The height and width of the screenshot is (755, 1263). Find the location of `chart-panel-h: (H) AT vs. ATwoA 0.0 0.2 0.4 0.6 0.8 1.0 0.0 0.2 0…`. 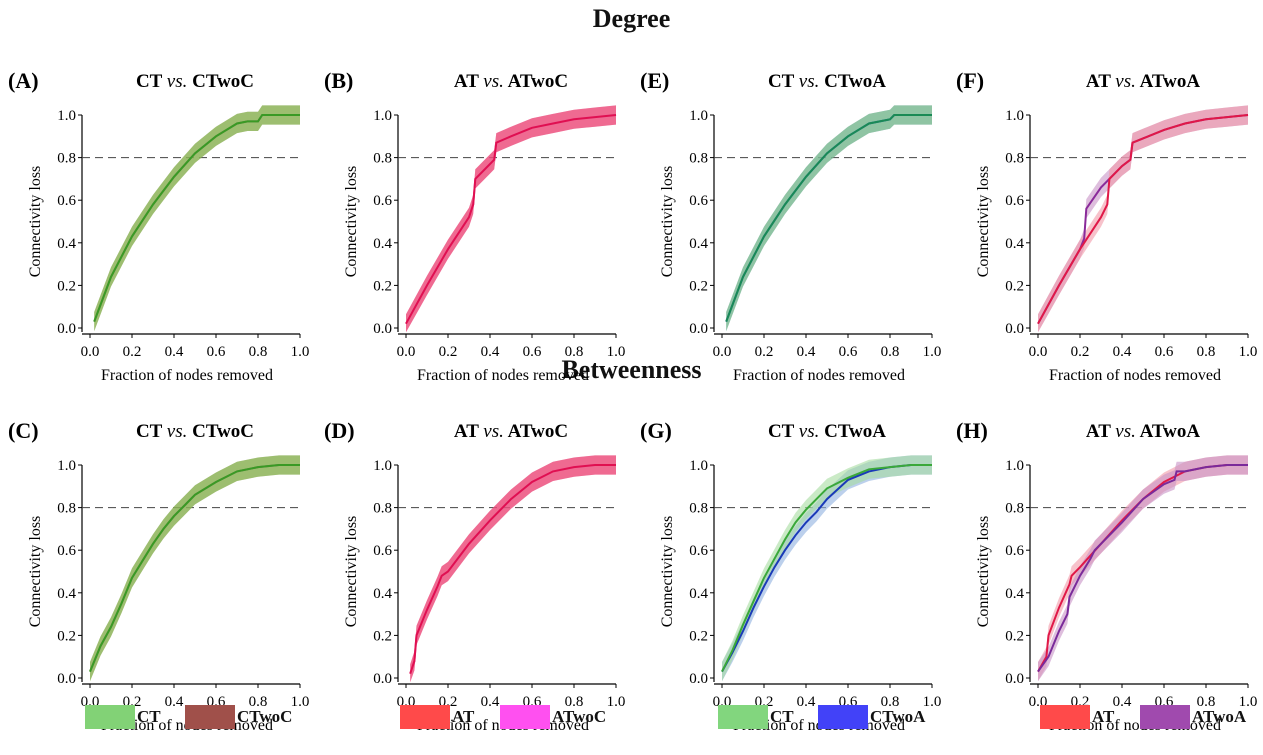

chart-panel-h: (H) AT vs. ATwoA 0.0 0.2 0.4 0.6 0.8 1.0 0.0 0.2 0… is located at coordinates (1105, 582).